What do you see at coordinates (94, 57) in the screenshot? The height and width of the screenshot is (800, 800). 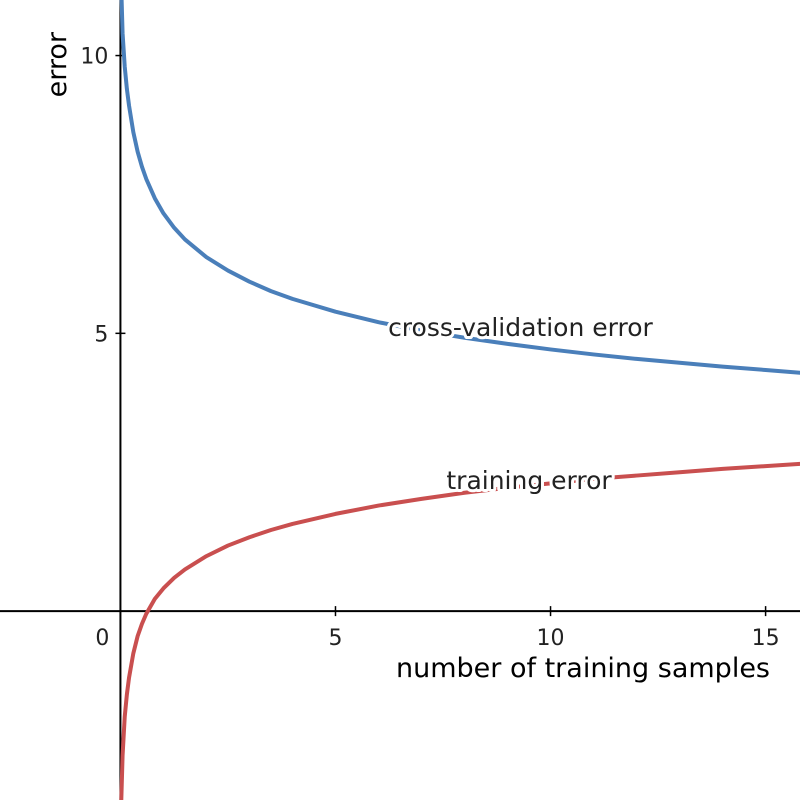 I see `y-tick-label: 10` at bounding box center [94, 57].